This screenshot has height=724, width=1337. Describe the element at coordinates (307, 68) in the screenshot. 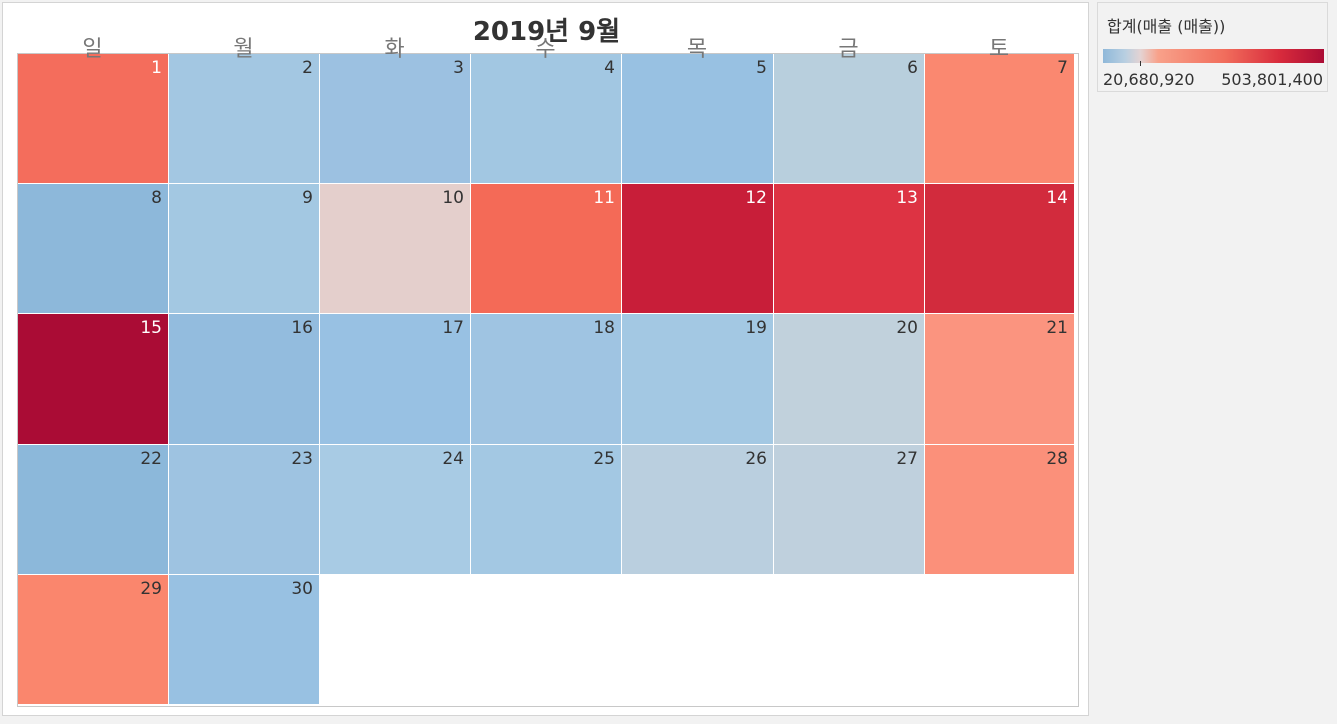

I see `day-number: 2` at that location.